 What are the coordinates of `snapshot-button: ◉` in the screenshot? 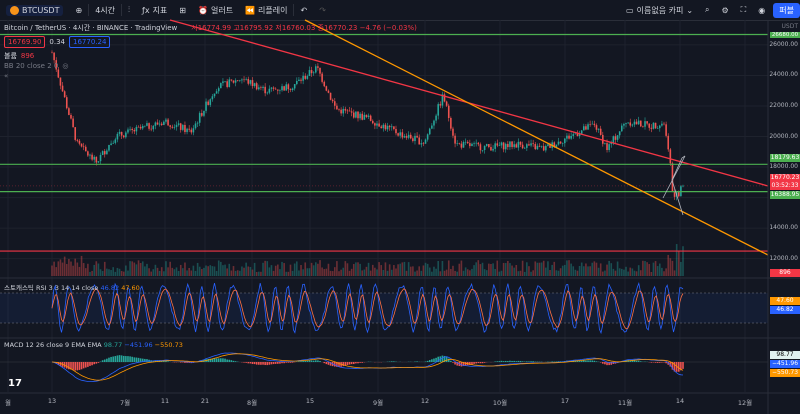 It's located at (761, 10).